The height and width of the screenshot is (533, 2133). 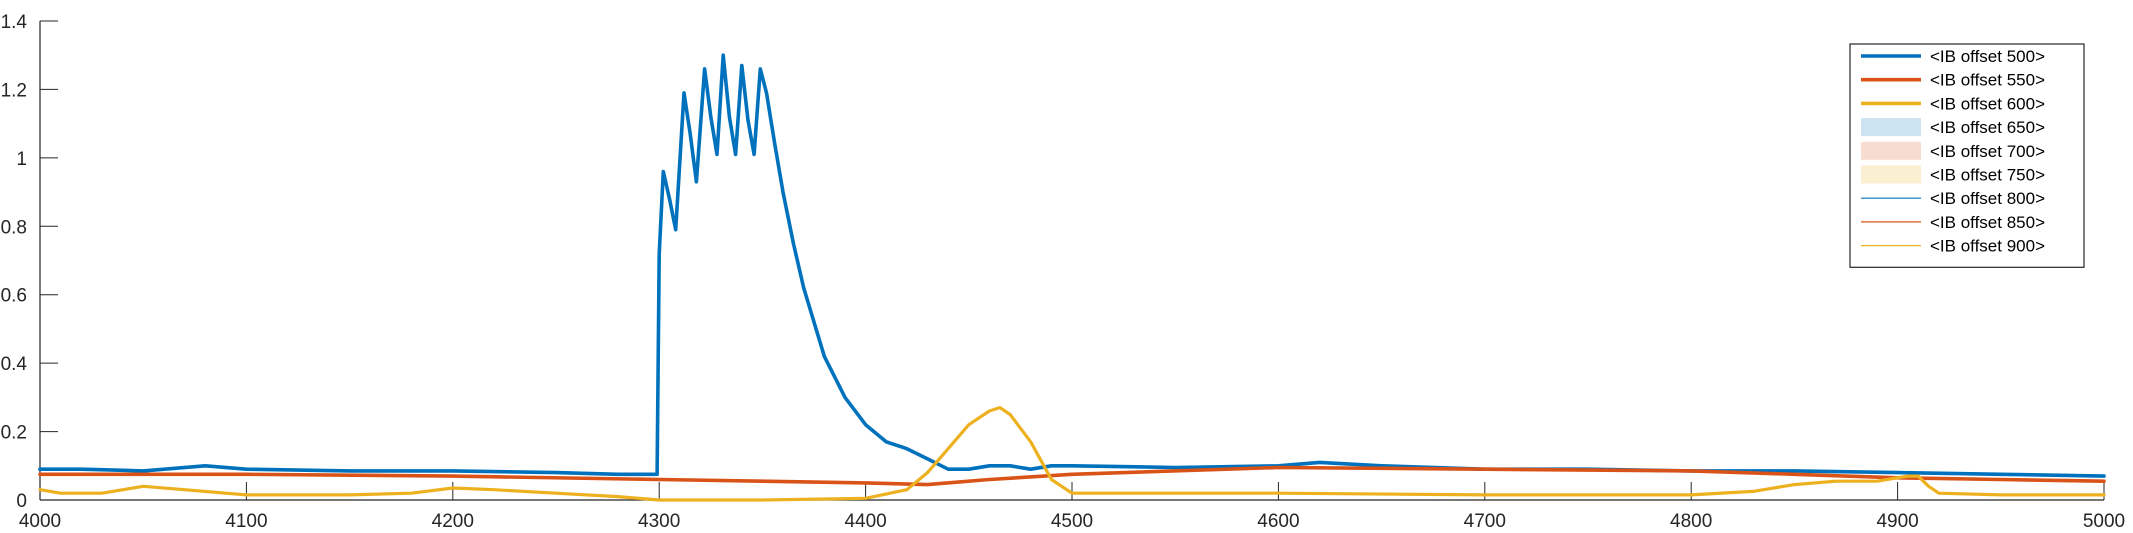 I want to click on legend-item: <IB offset 800>, so click(x=1953, y=198).